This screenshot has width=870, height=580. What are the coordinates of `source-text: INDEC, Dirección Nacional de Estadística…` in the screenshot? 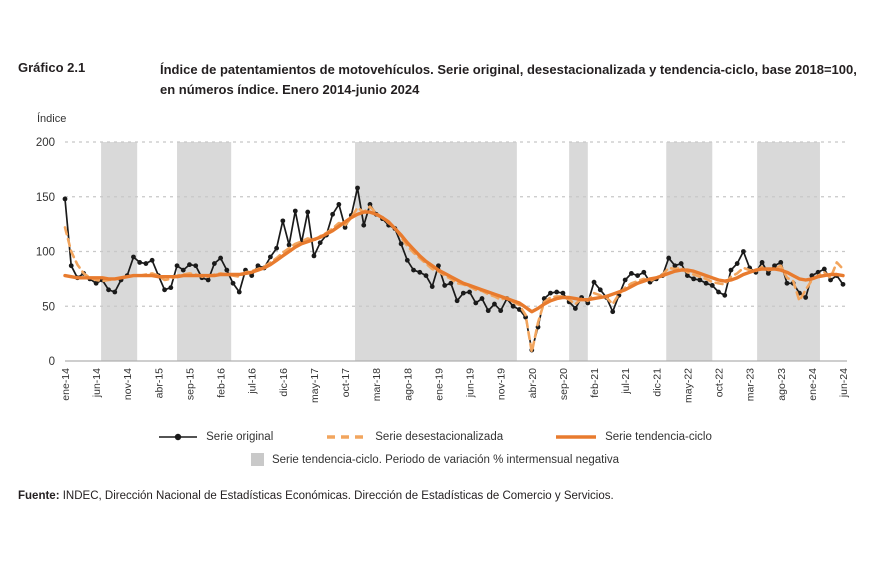 It's located at (336, 496).